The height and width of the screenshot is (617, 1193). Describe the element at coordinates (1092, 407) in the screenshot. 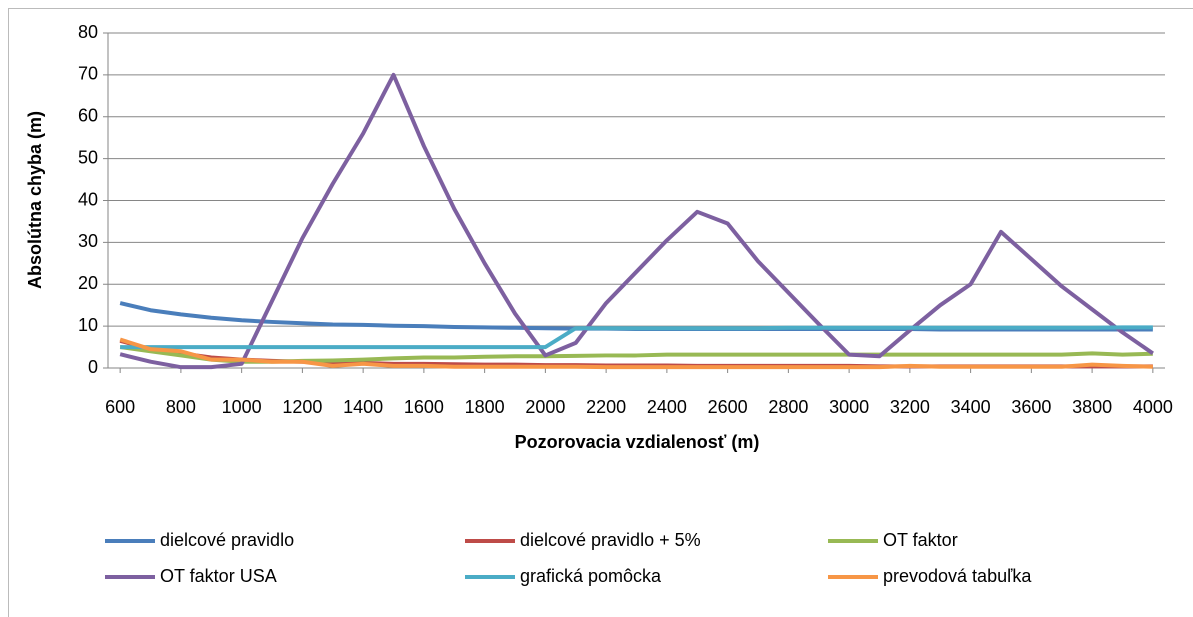

I see `x-tick-label: 3800` at that location.